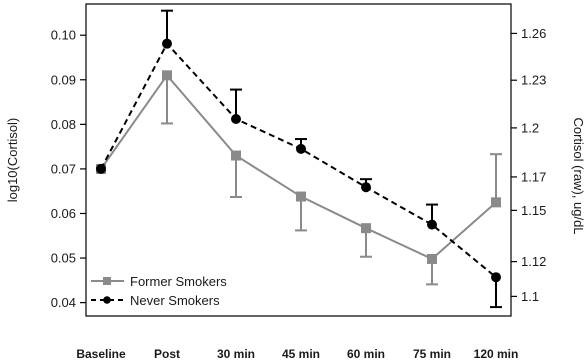 Image resolution: width=588 pixels, height=362 pixels. I want to click on y-tick-label-right: 1.2, so click(530, 127).